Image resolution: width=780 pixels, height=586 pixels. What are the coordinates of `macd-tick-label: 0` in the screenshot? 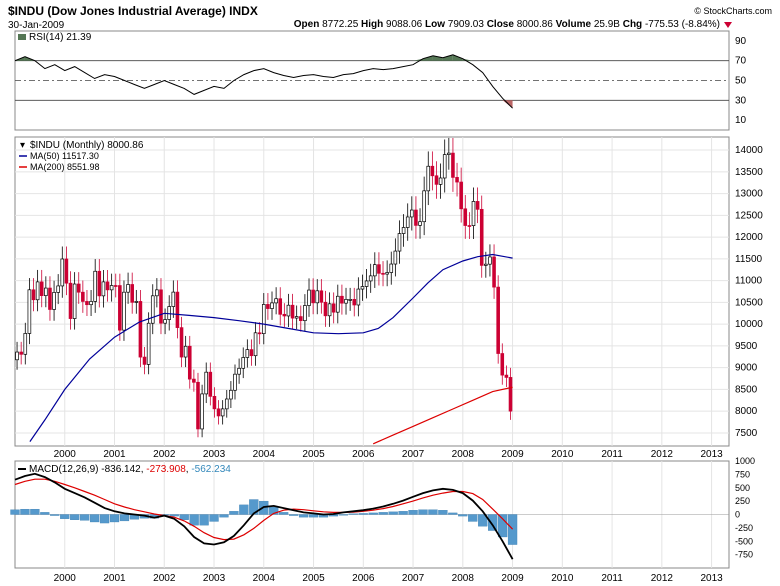 It's located at (737, 515).